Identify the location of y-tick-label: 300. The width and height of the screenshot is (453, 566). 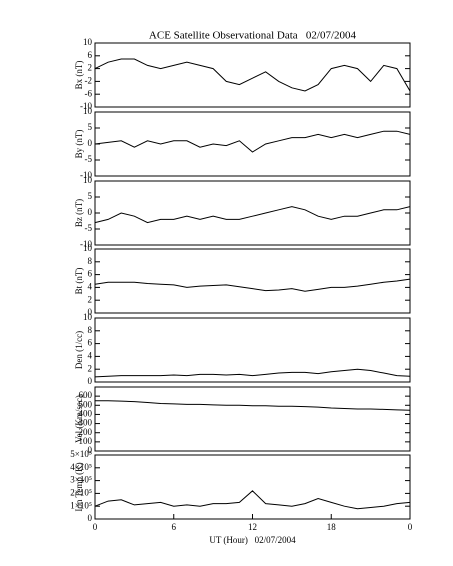
(86, 423).